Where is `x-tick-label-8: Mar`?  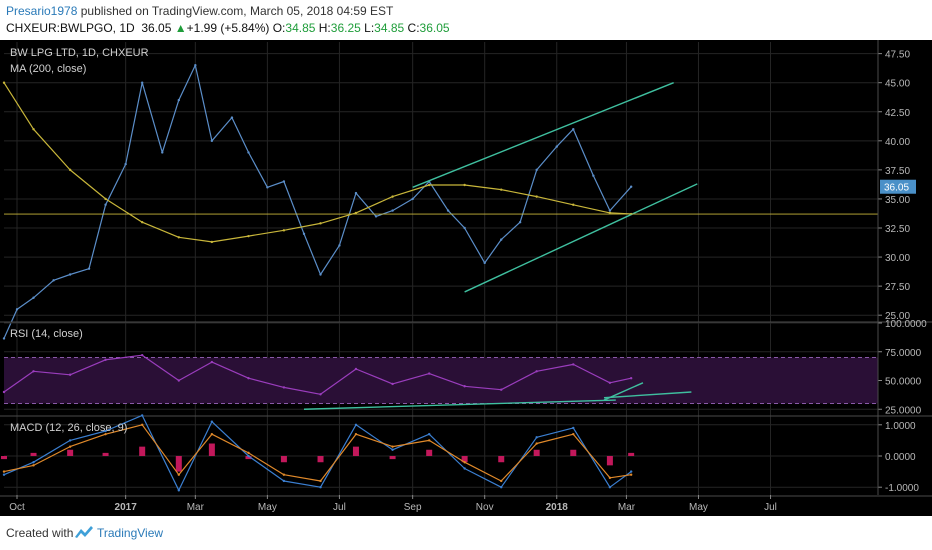 x-tick-label-8: Mar is located at coordinates (627, 507).